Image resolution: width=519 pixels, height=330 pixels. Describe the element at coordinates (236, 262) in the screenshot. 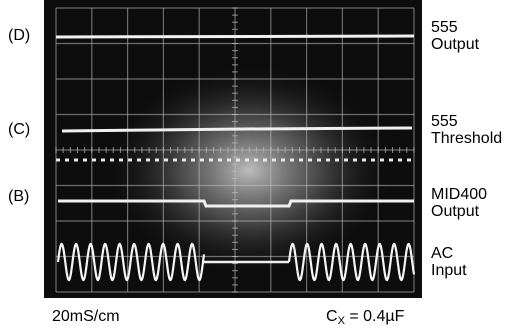

I see `trace-ac-input` at that location.